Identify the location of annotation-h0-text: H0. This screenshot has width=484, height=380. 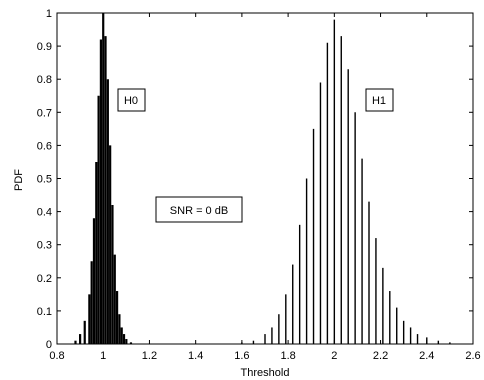
(131, 101).